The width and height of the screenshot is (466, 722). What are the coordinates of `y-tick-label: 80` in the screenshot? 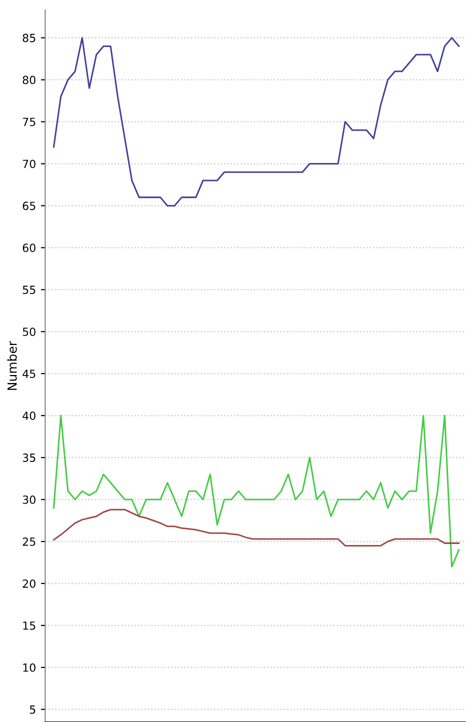 It's located at (29, 80).